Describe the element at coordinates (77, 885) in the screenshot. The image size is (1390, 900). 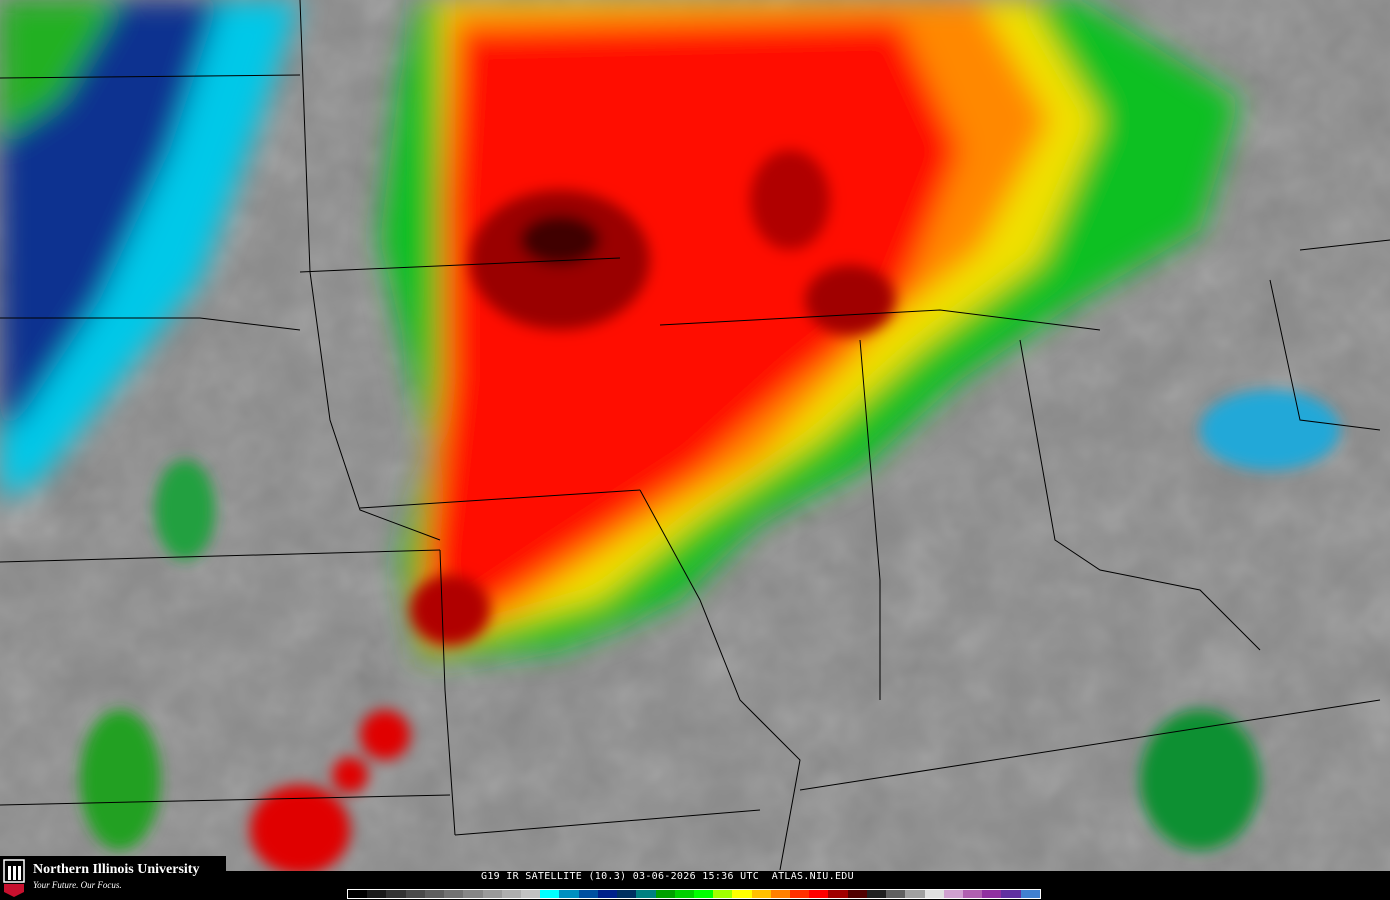
I see `university-tagline: Your Future. Our Focus.` at that location.